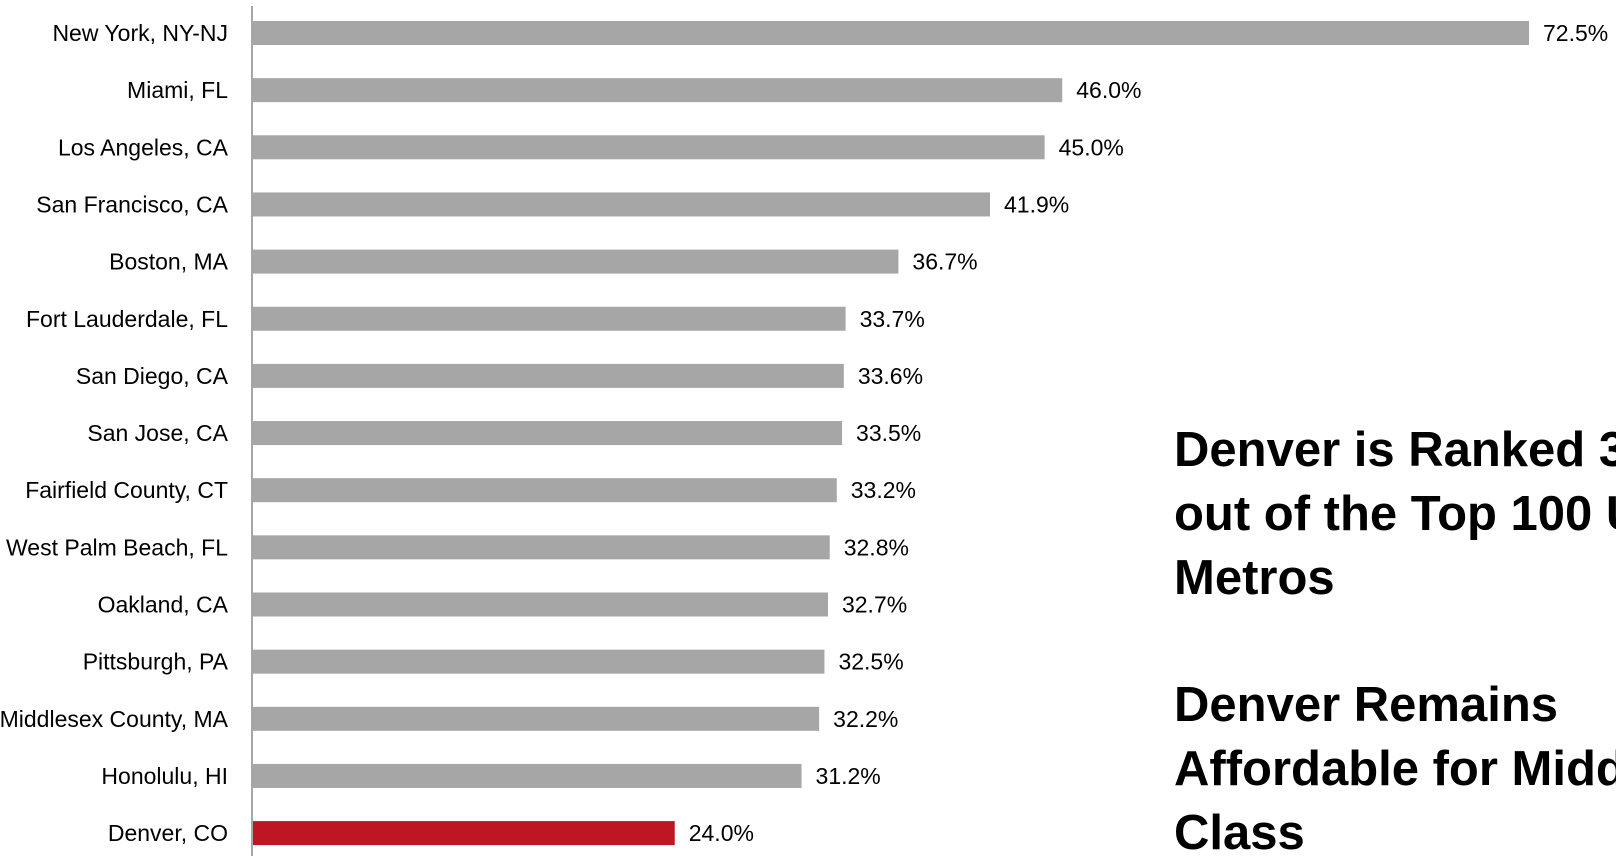  I want to click on value-label: 32.7%, so click(874, 605).